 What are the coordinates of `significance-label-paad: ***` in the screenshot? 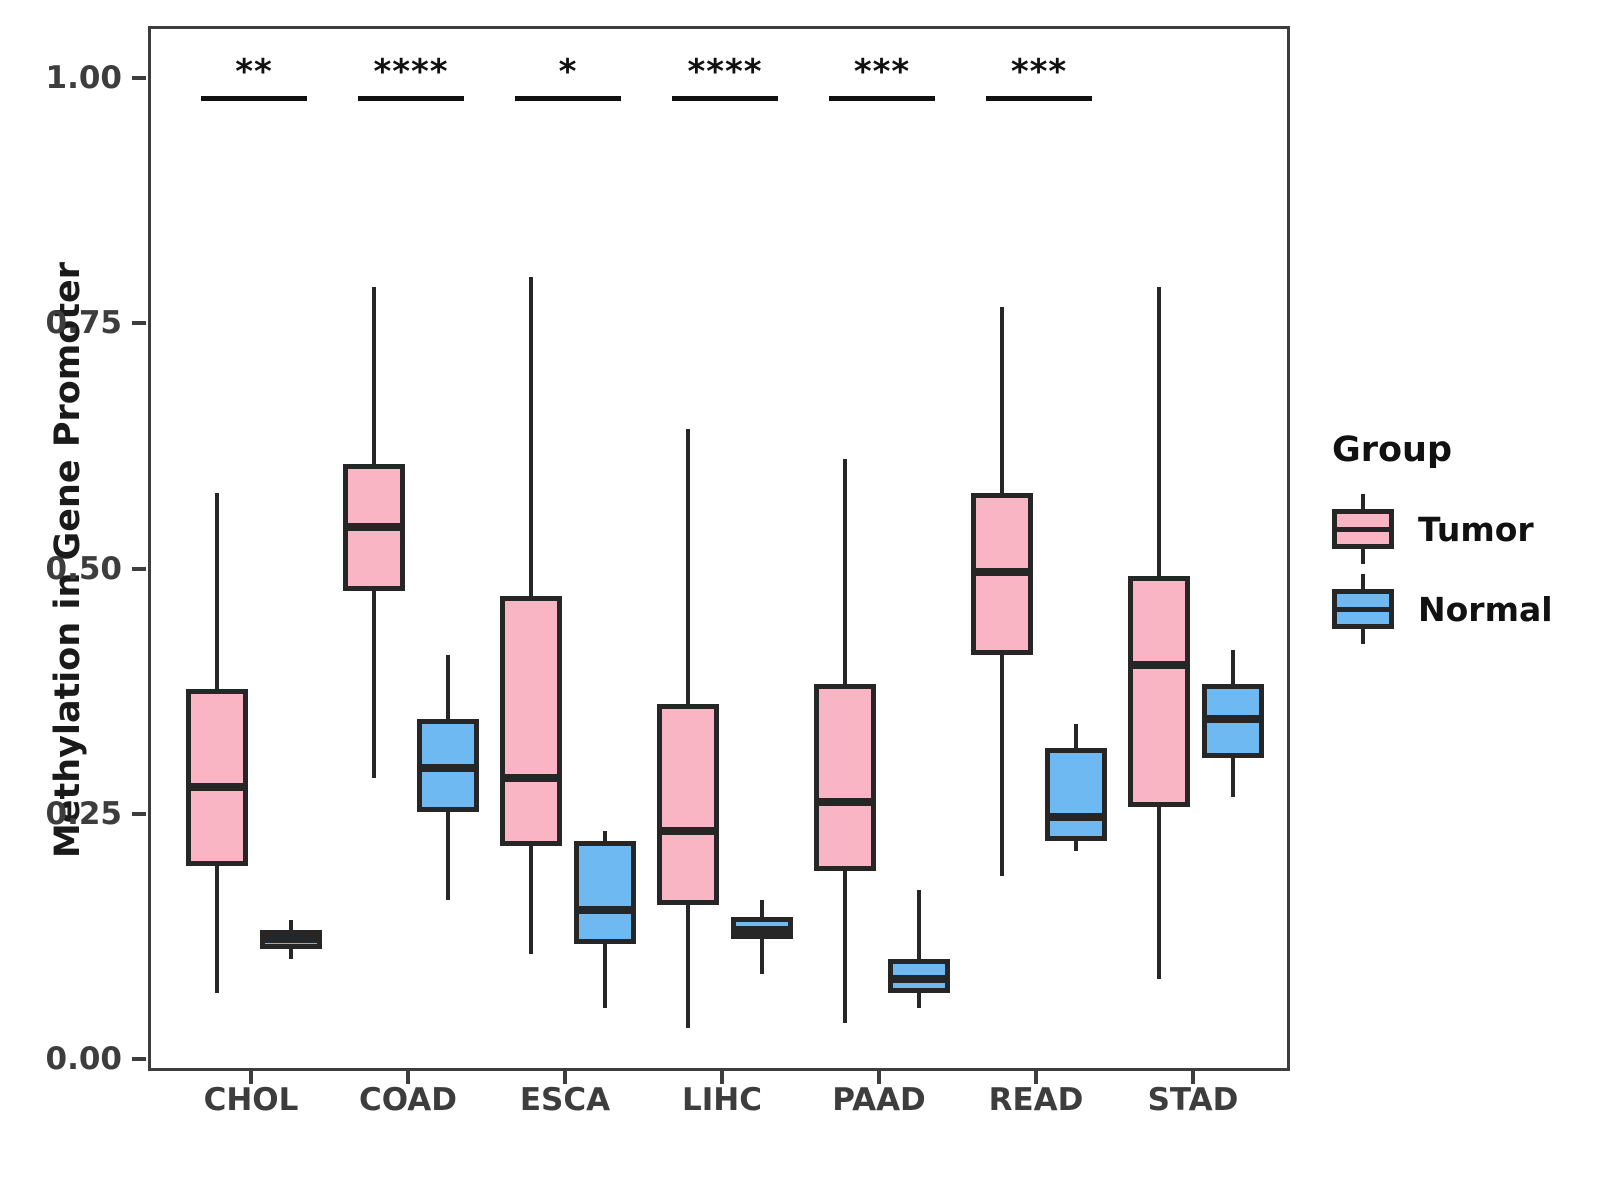 It's located at (882, 72).